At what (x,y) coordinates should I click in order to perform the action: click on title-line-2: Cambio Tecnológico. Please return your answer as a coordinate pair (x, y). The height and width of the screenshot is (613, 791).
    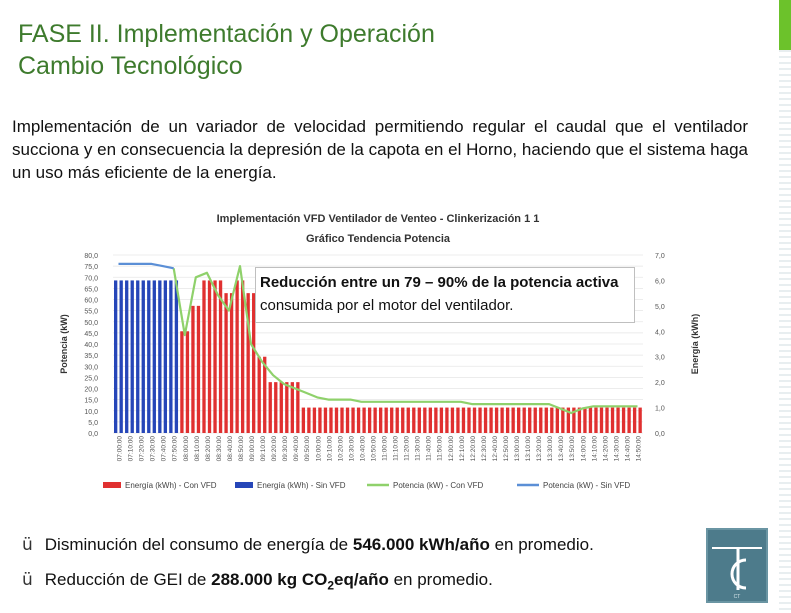
    Looking at the image, I should click on (130, 66).